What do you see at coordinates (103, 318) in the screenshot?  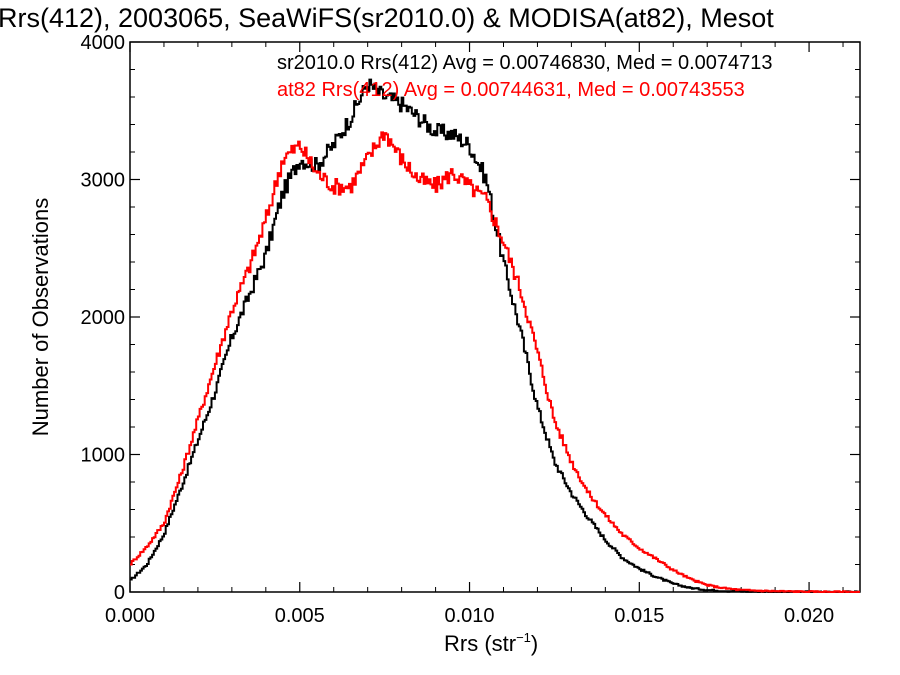 I see `y-tick-label: 2000` at bounding box center [103, 318].